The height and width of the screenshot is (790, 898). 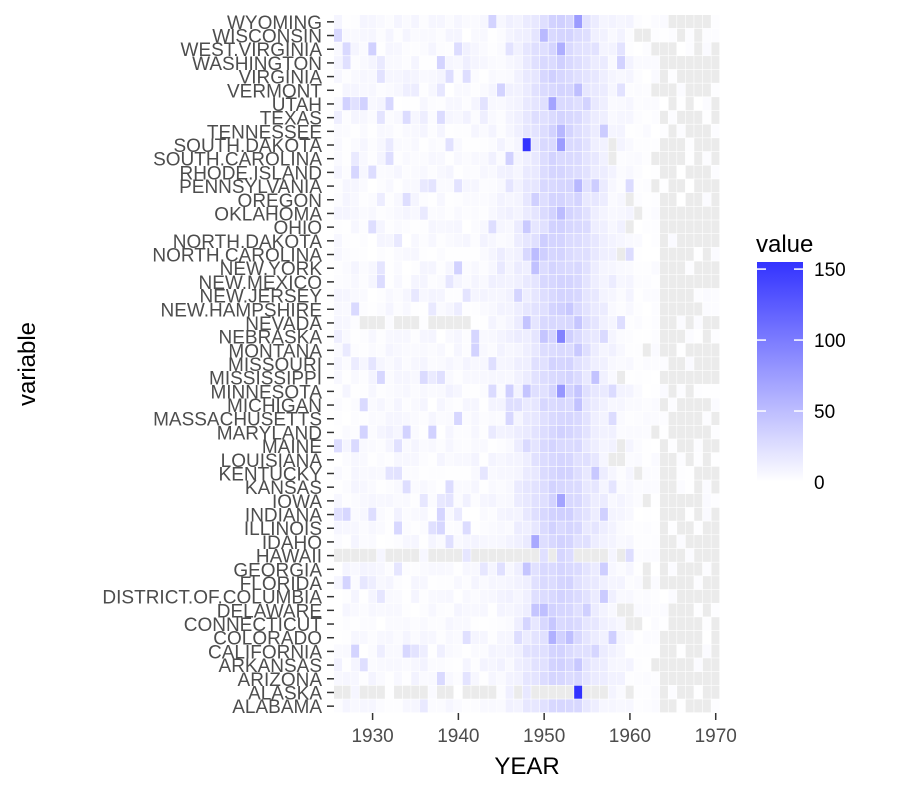 What do you see at coordinates (266, 392) in the screenshot?
I see `y-tick-label: MINNESOTA` at bounding box center [266, 392].